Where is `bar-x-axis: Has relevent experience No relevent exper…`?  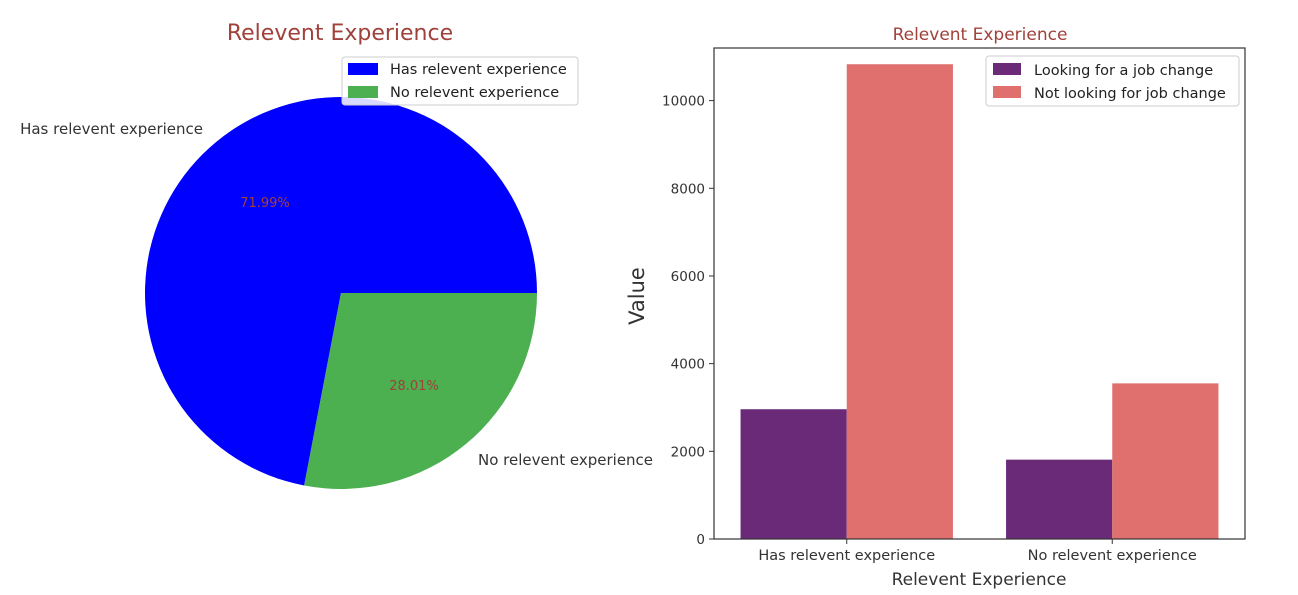 bar-x-axis: Has relevent experience No relevent exper… is located at coordinates (977, 551).